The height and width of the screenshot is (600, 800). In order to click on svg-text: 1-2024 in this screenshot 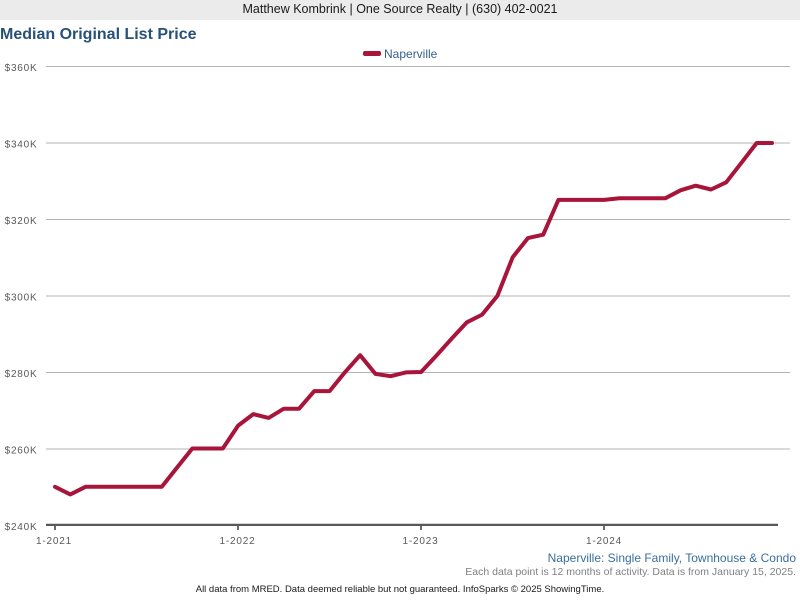, I will do `click(604, 541)`.